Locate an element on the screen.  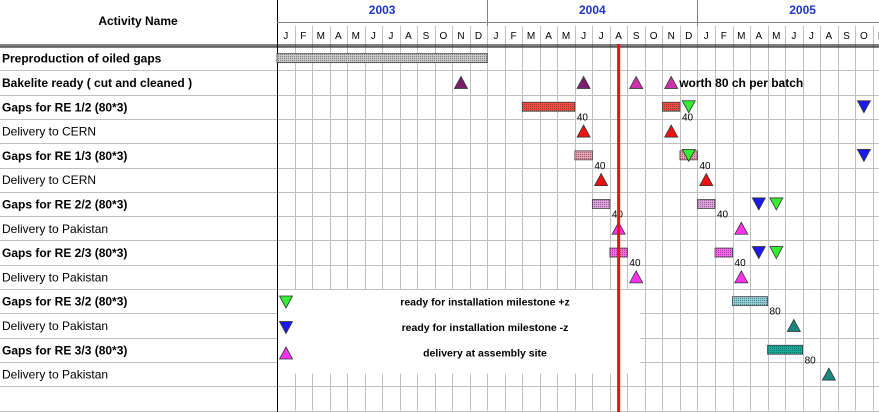
activity-name: Gaps for RE 2/2 (80*3) is located at coordinates (64, 204).